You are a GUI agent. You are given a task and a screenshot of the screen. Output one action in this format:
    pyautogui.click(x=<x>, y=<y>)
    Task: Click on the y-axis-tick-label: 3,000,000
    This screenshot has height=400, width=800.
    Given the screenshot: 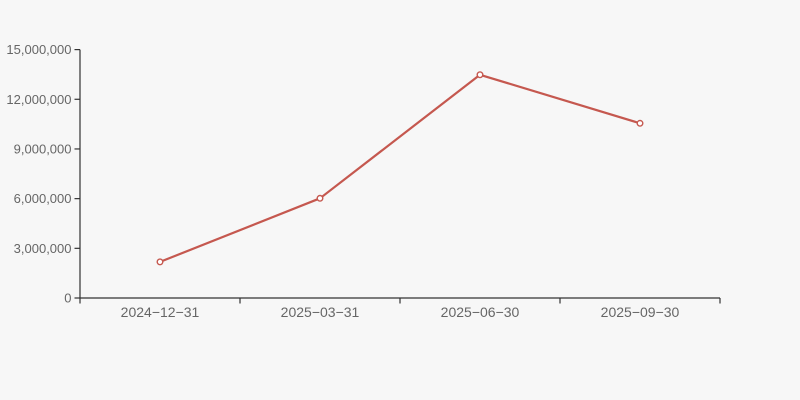 What is the action you would take?
    pyautogui.click(x=43, y=248)
    